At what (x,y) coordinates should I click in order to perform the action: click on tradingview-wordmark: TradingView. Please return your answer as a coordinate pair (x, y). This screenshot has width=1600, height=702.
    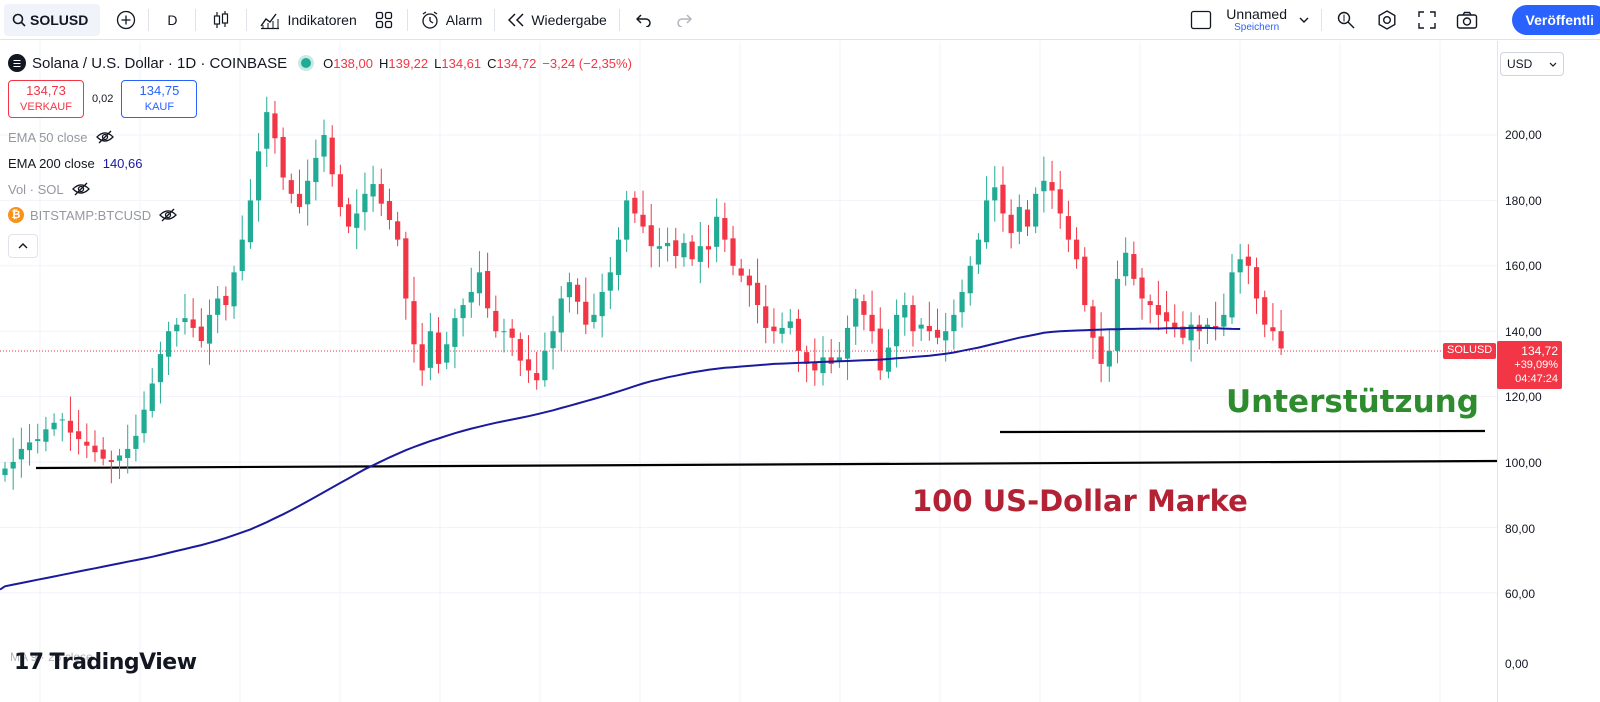
    Looking at the image, I should click on (123, 662).